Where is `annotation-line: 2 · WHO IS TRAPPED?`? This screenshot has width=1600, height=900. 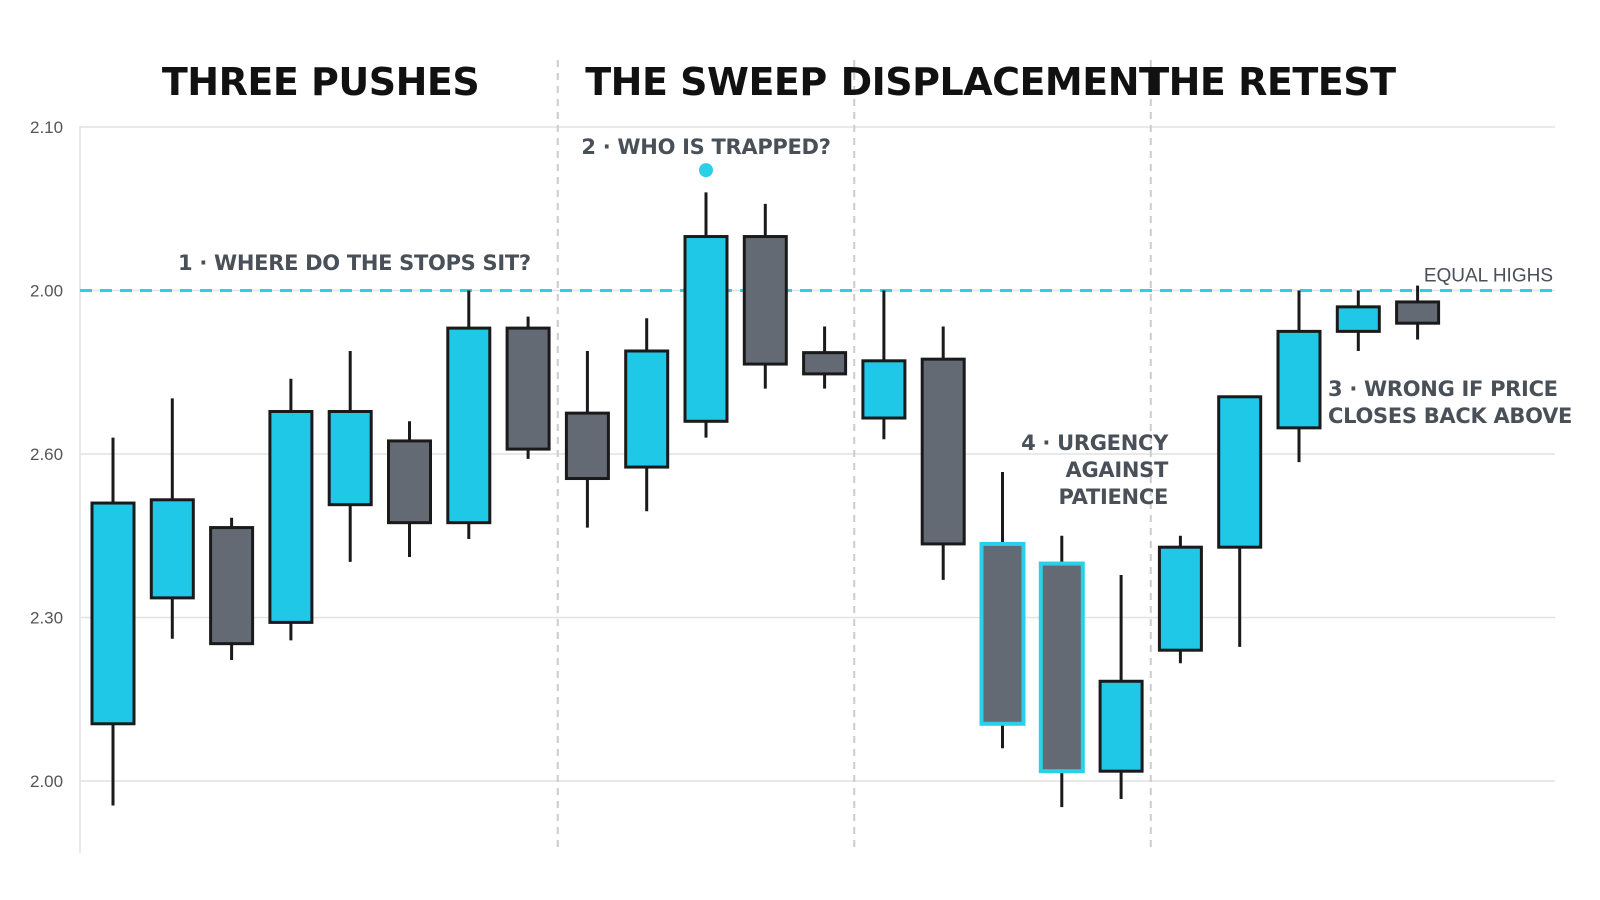 annotation-line: 2 · WHO IS TRAPPED? is located at coordinates (705, 147).